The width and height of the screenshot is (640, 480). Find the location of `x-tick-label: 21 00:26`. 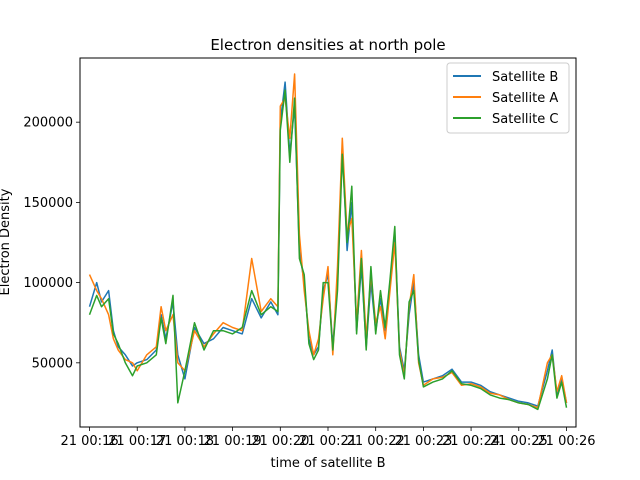

x-tick-label: 21 00:26 is located at coordinates (566, 441).